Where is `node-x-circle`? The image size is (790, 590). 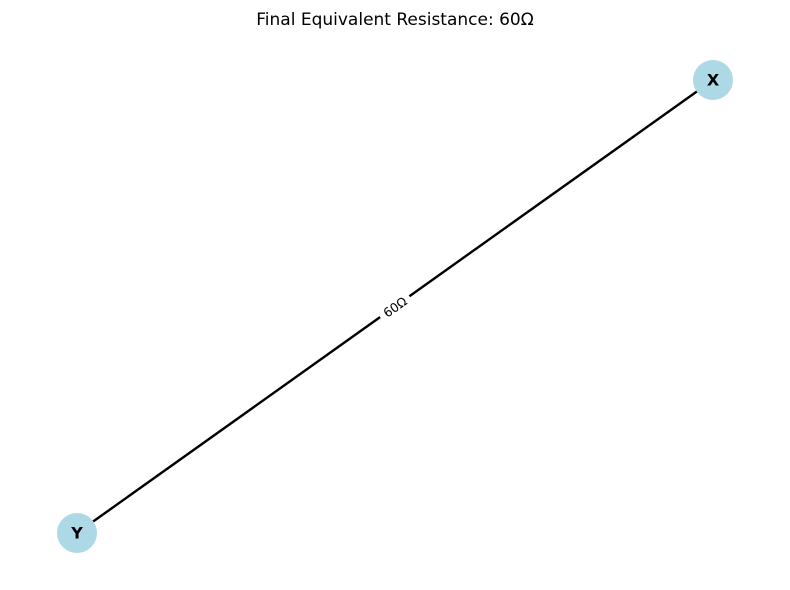 node-x-circle is located at coordinates (713, 80).